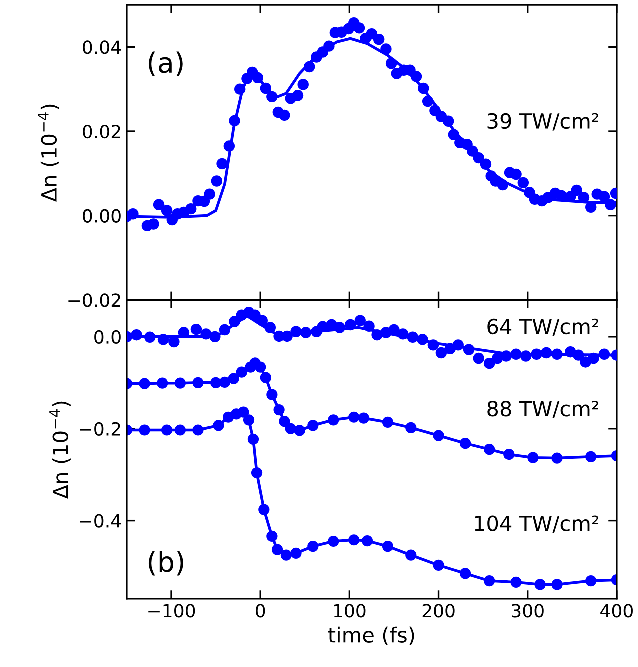  What do you see at coordinates (371, 636) in the screenshot?
I see `x-axis-title: time (fs)` at bounding box center [371, 636].